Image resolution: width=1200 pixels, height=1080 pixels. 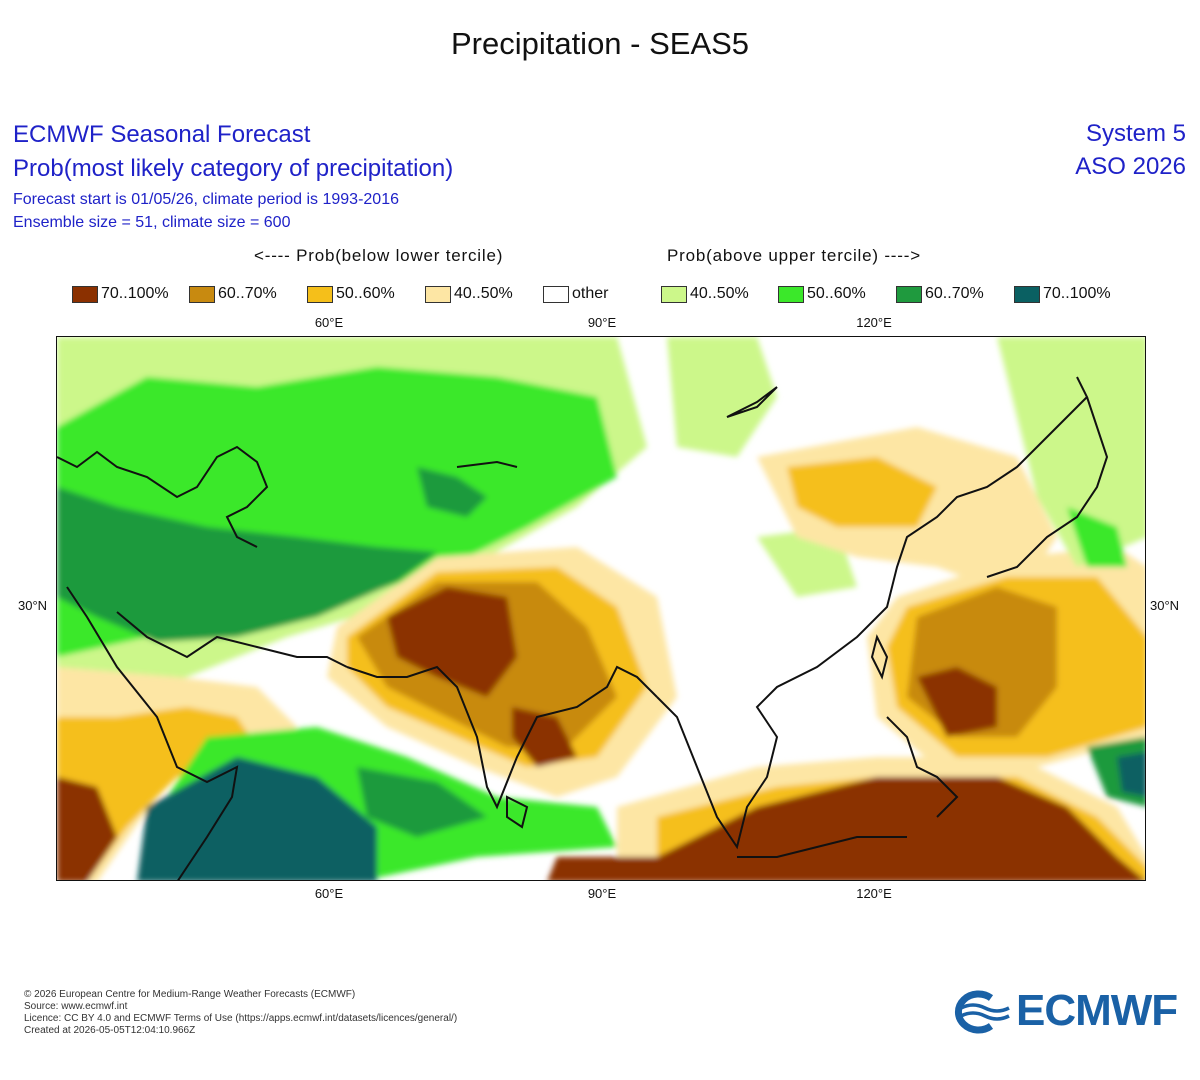 I want to click on ecmwf-logo-icon, so click(x=983, y=1012).